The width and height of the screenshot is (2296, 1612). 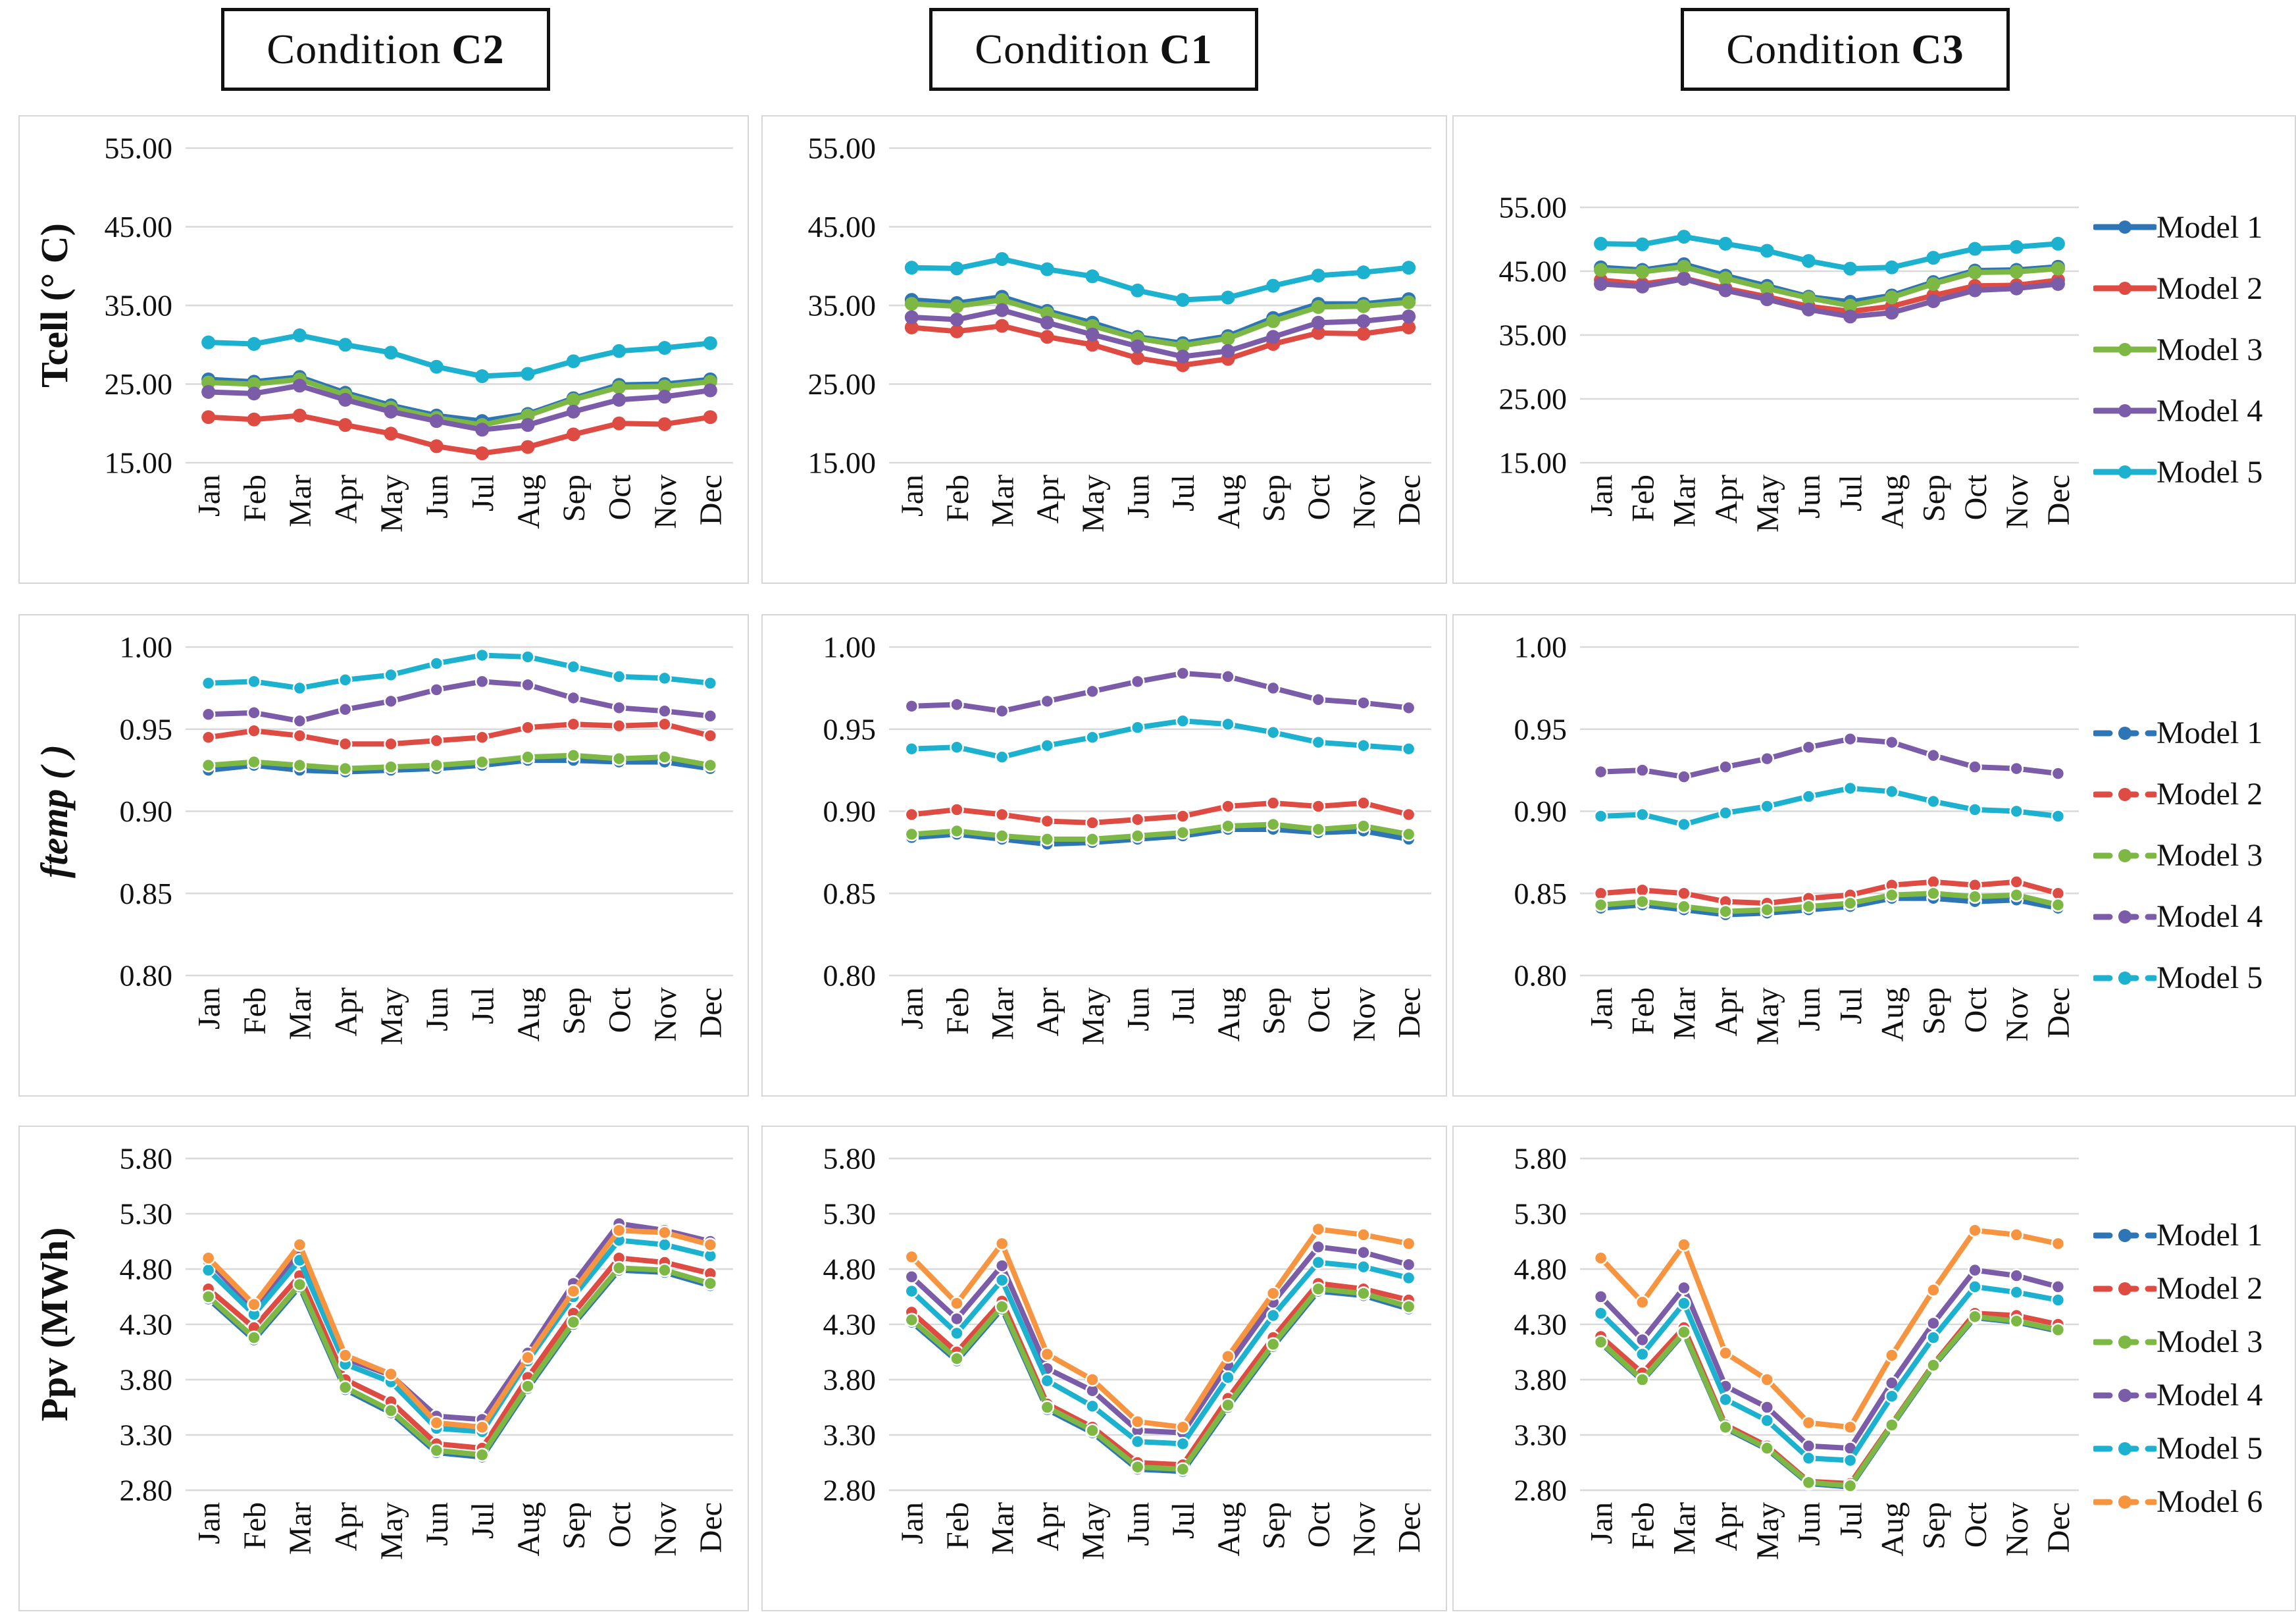 What do you see at coordinates (2192, 733) in the screenshot?
I see `legend-item-model-1: Model 1` at bounding box center [2192, 733].